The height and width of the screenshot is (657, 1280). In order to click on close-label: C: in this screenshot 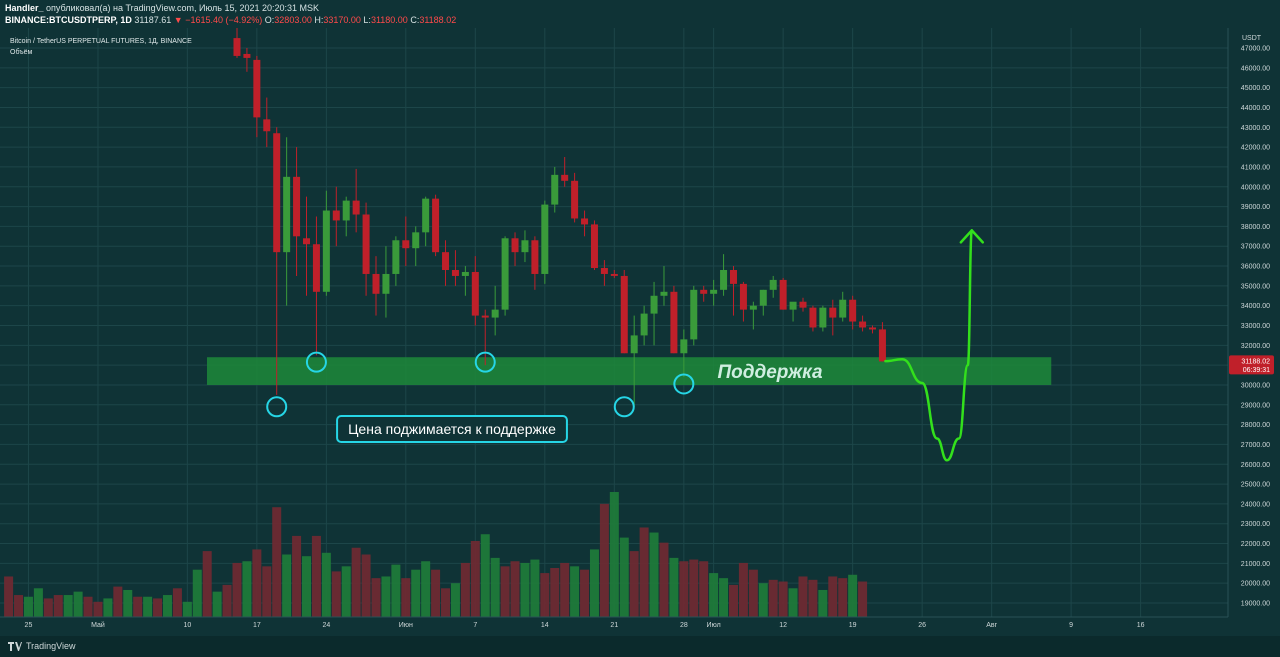, I will do `click(415, 20)`.